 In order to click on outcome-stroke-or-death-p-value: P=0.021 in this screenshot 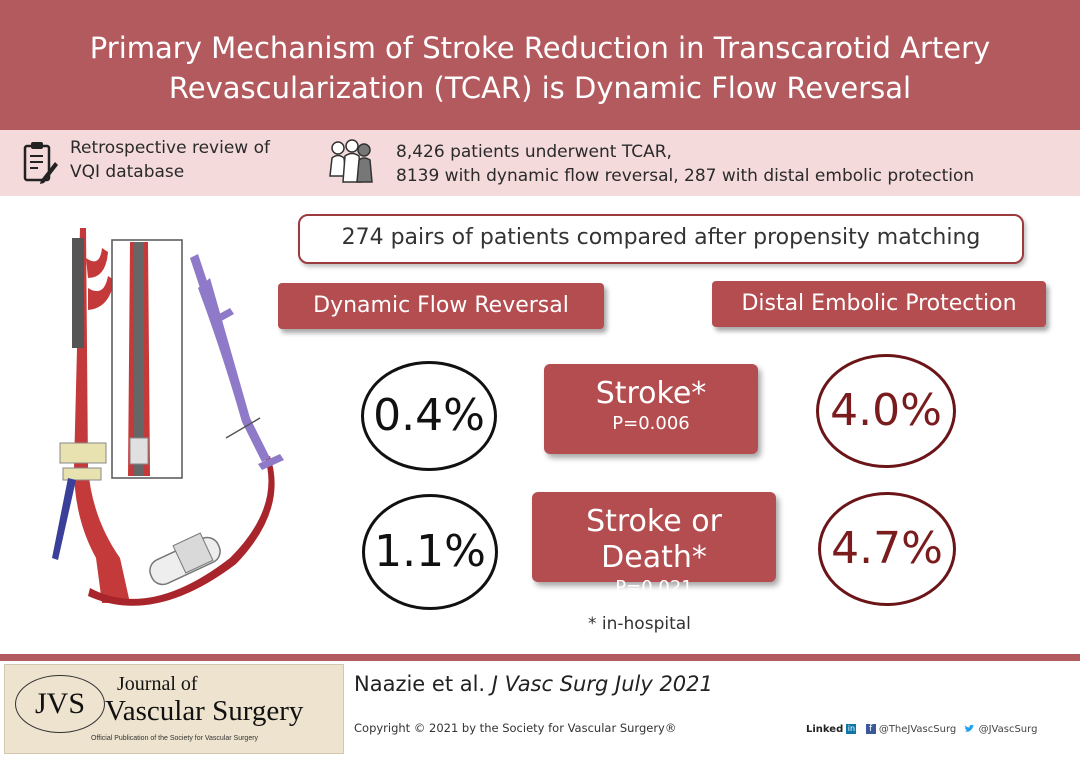, I will do `click(654, 587)`.